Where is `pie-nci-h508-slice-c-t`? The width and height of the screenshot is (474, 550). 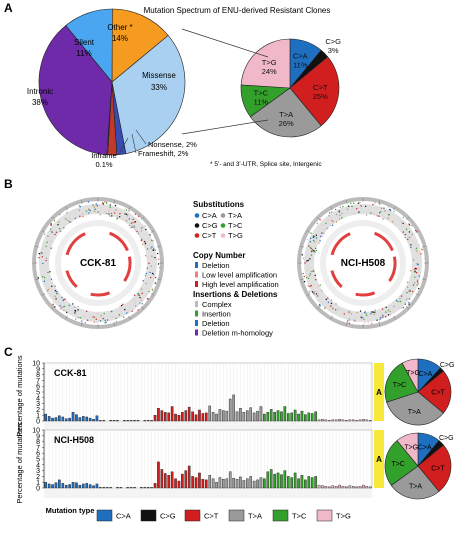
pie-nci-h508-slice-c-t is located at coordinates (434, 468).